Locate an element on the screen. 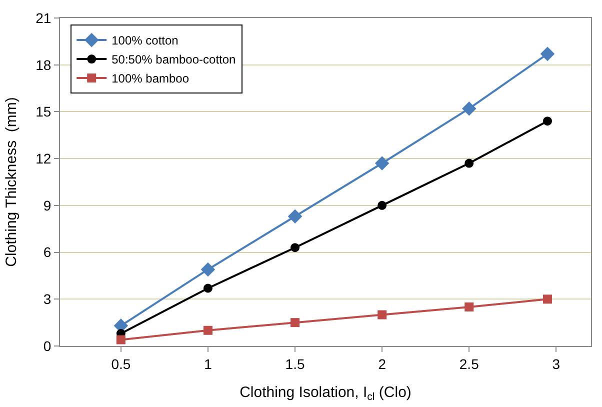 This screenshot has height=407, width=602. y-tick-label: 21 is located at coordinates (44, 18).